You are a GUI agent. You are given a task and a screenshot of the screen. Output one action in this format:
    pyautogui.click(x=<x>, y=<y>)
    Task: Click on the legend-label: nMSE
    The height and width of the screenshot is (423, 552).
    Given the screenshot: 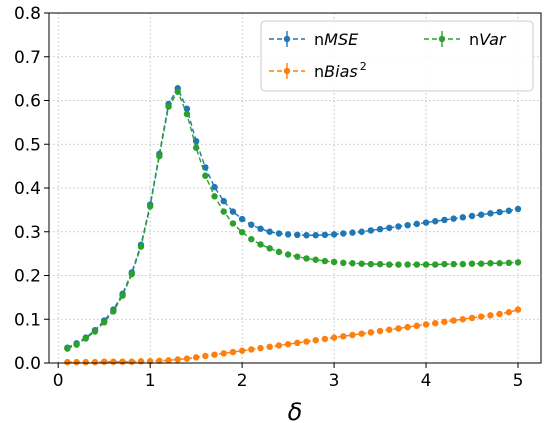 What is the action you would take?
    pyautogui.click(x=336, y=39)
    